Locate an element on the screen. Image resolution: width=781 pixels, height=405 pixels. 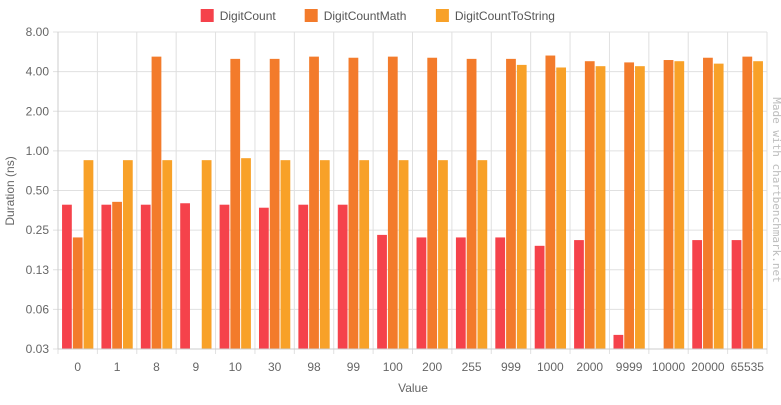
x-tick-label: 100 is located at coordinates (393, 367).